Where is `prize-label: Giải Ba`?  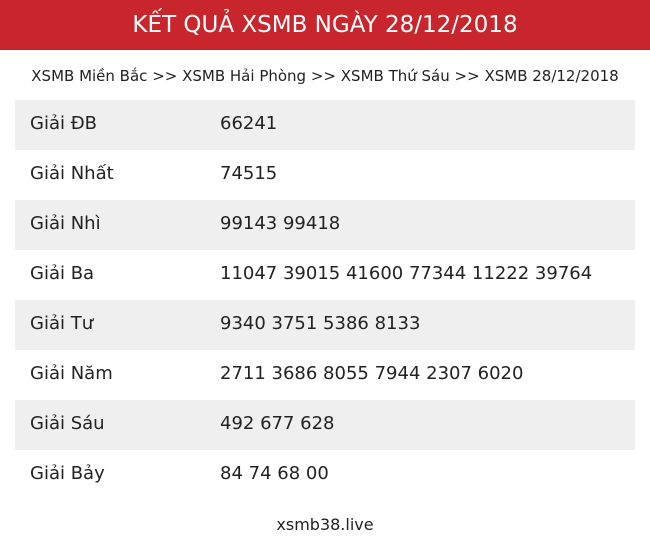
prize-label: Giải Ba is located at coordinates (62, 273).